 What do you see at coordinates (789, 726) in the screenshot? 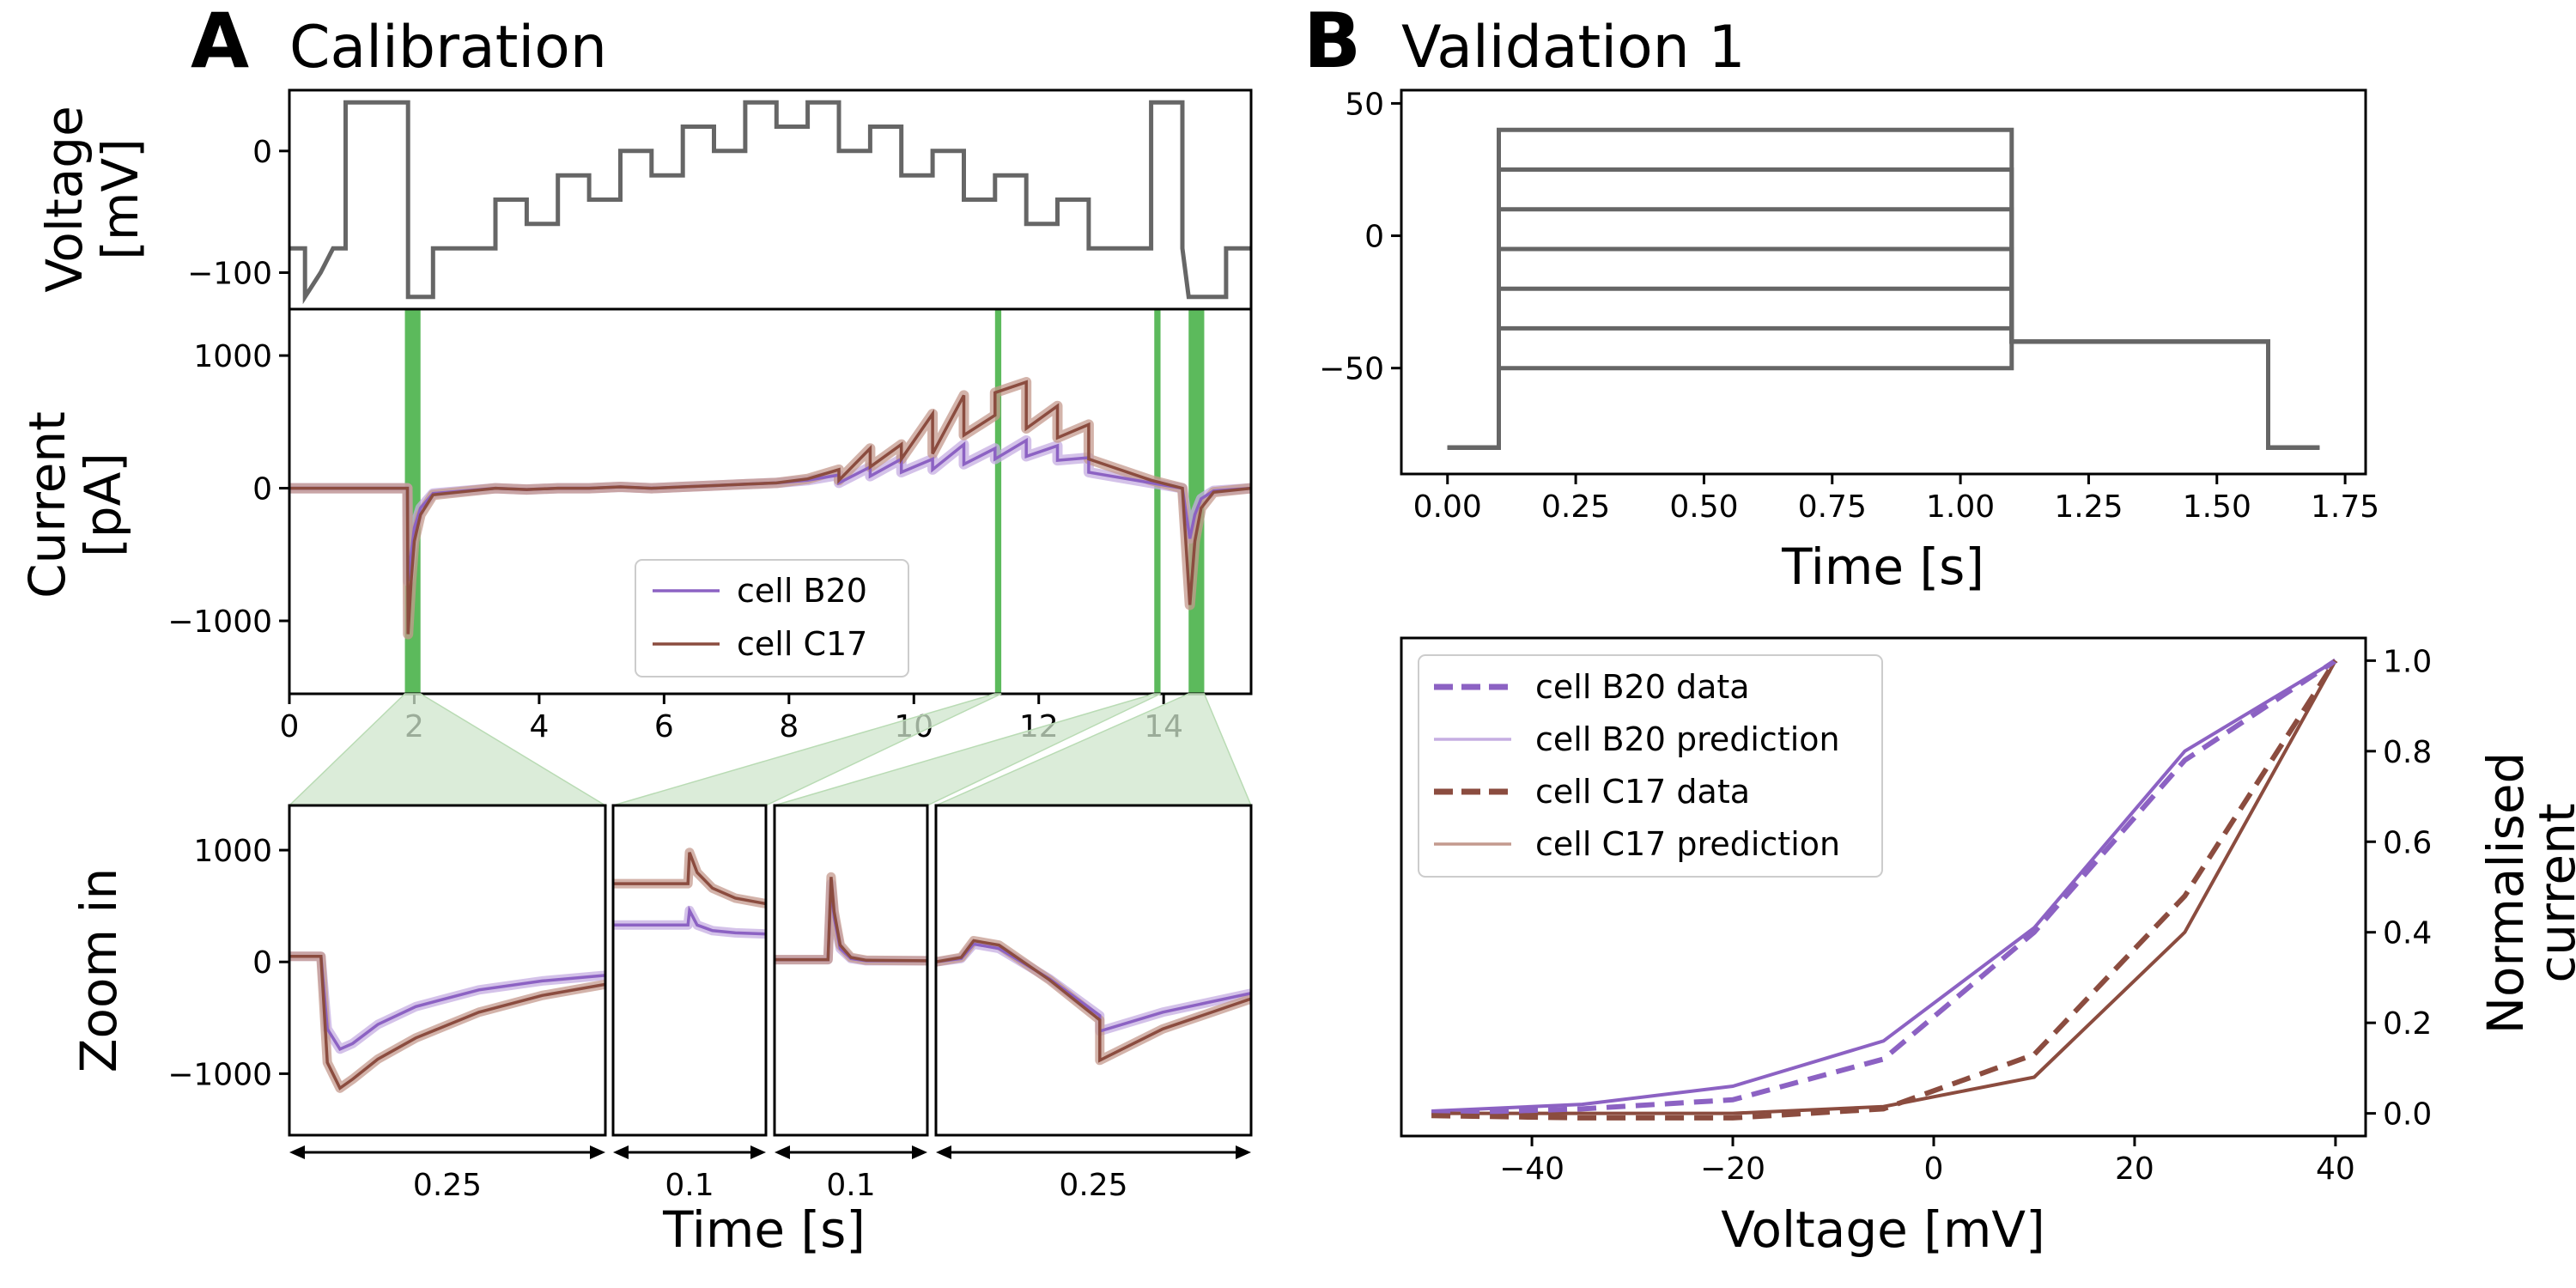
I see `x-tick-label: 8` at bounding box center [789, 726].